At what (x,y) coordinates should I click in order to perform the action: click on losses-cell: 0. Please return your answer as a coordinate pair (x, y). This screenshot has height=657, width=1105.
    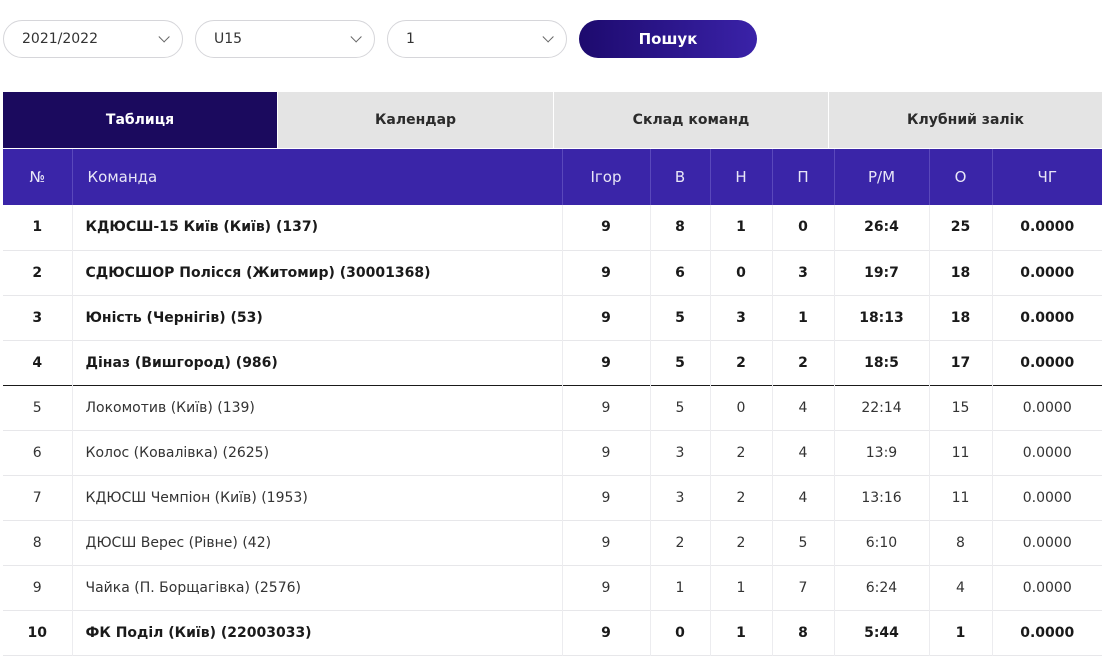
    Looking at the image, I should click on (803, 227).